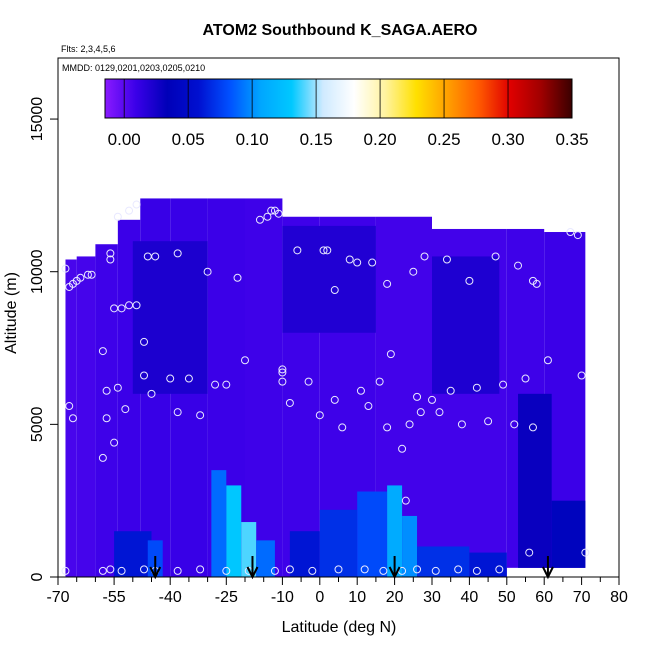 Image resolution: width=650 pixels, height=655 pixels. I want to click on x-axis: -70 -55 -40 -25 -10 0 10 20 30 40 50 60 70 80, so click(337, 591).